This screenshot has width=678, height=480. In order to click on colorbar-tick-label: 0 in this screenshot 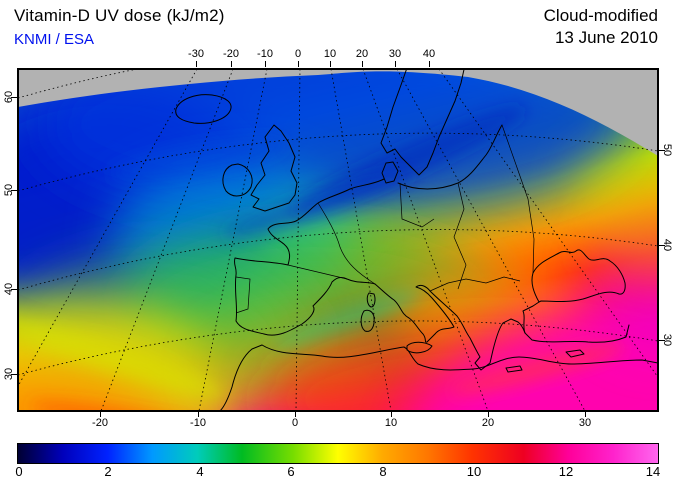, I will do `click(19, 471)`.